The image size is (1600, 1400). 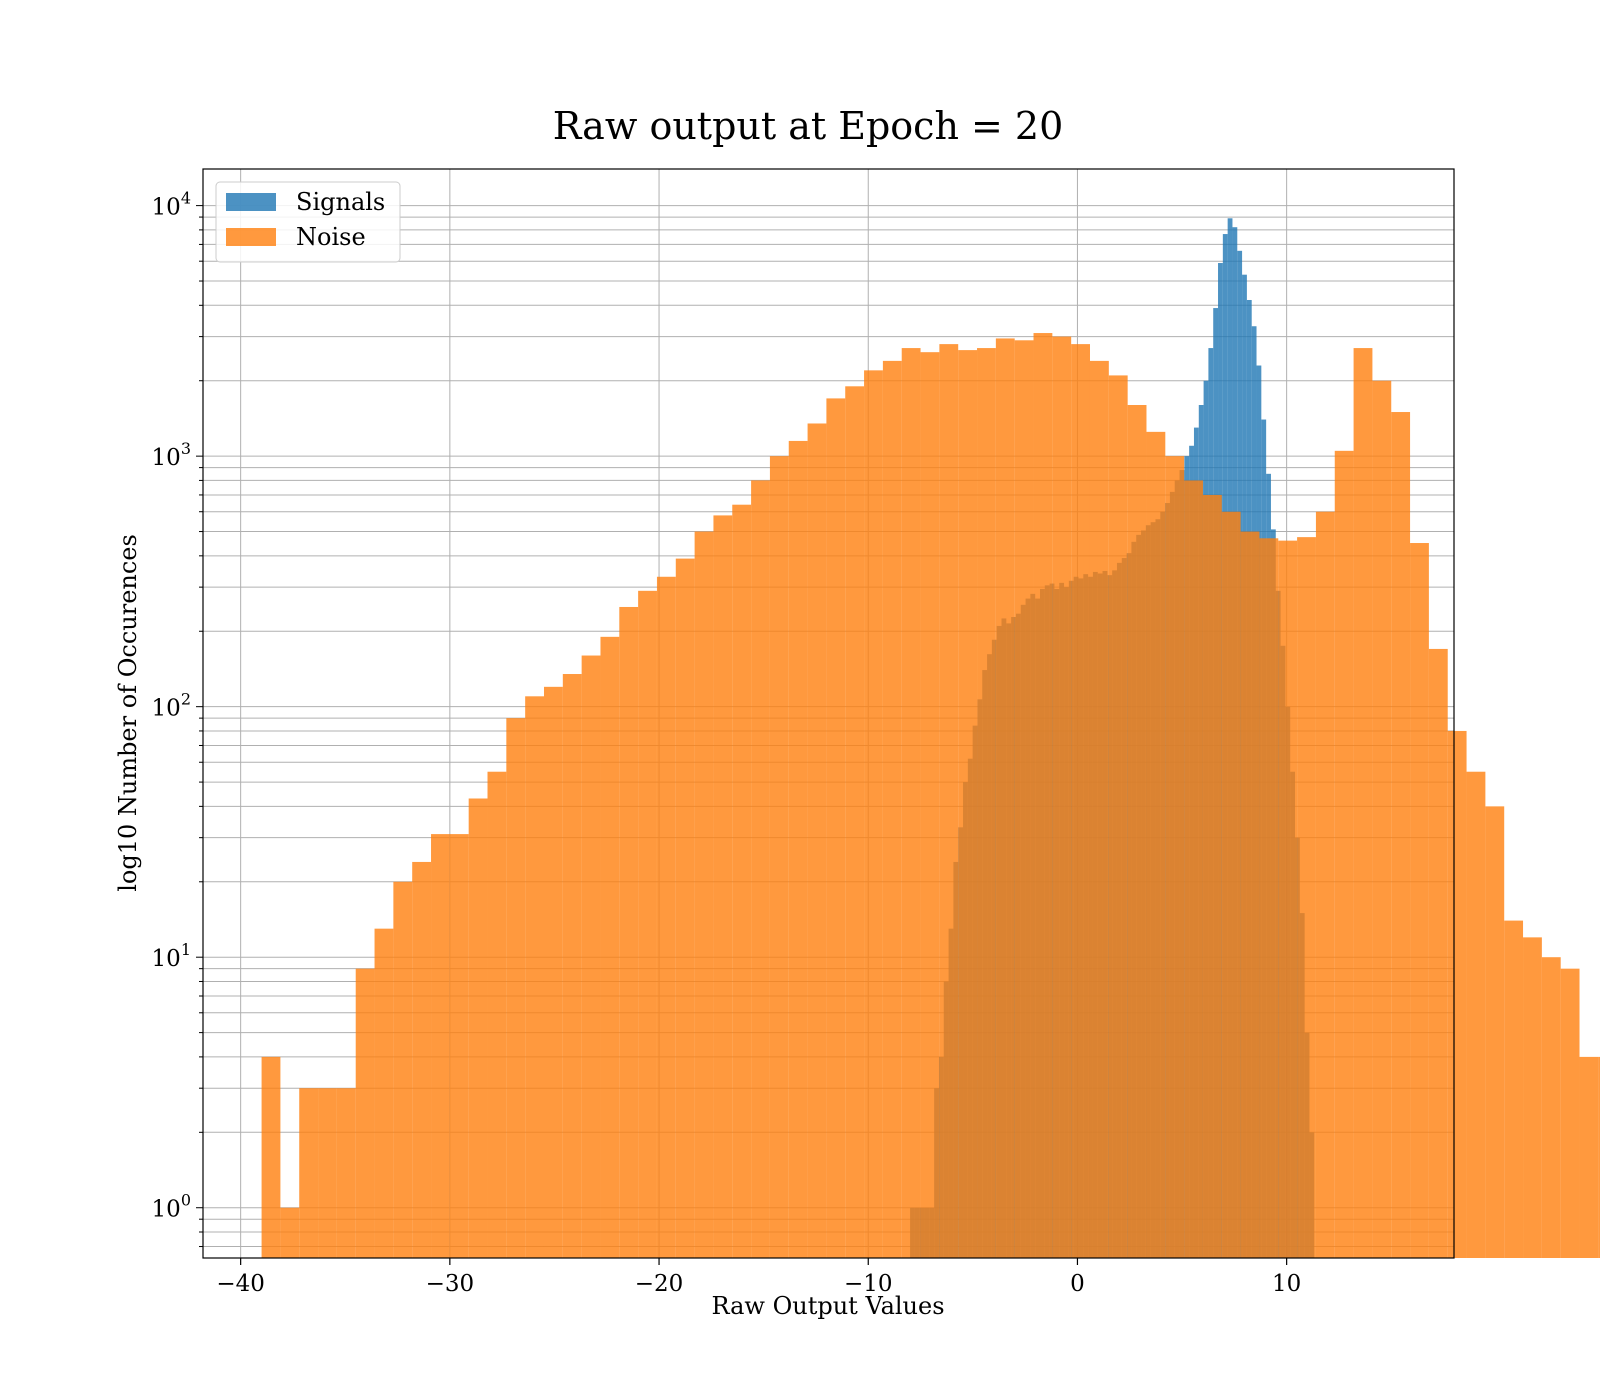 What do you see at coordinates (758, 1277) in the screenshot?
I see `x-axis-ticks: −40 −30 −20 −10 0 10` at bounding box center [758, 1277].